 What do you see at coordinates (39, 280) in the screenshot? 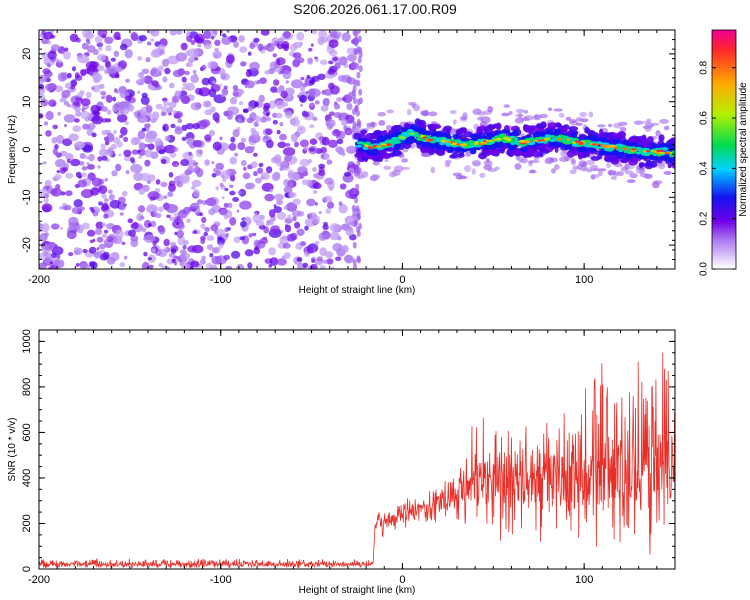
I see `top-x-tick-label: -200` at bounding box center [39, 280].